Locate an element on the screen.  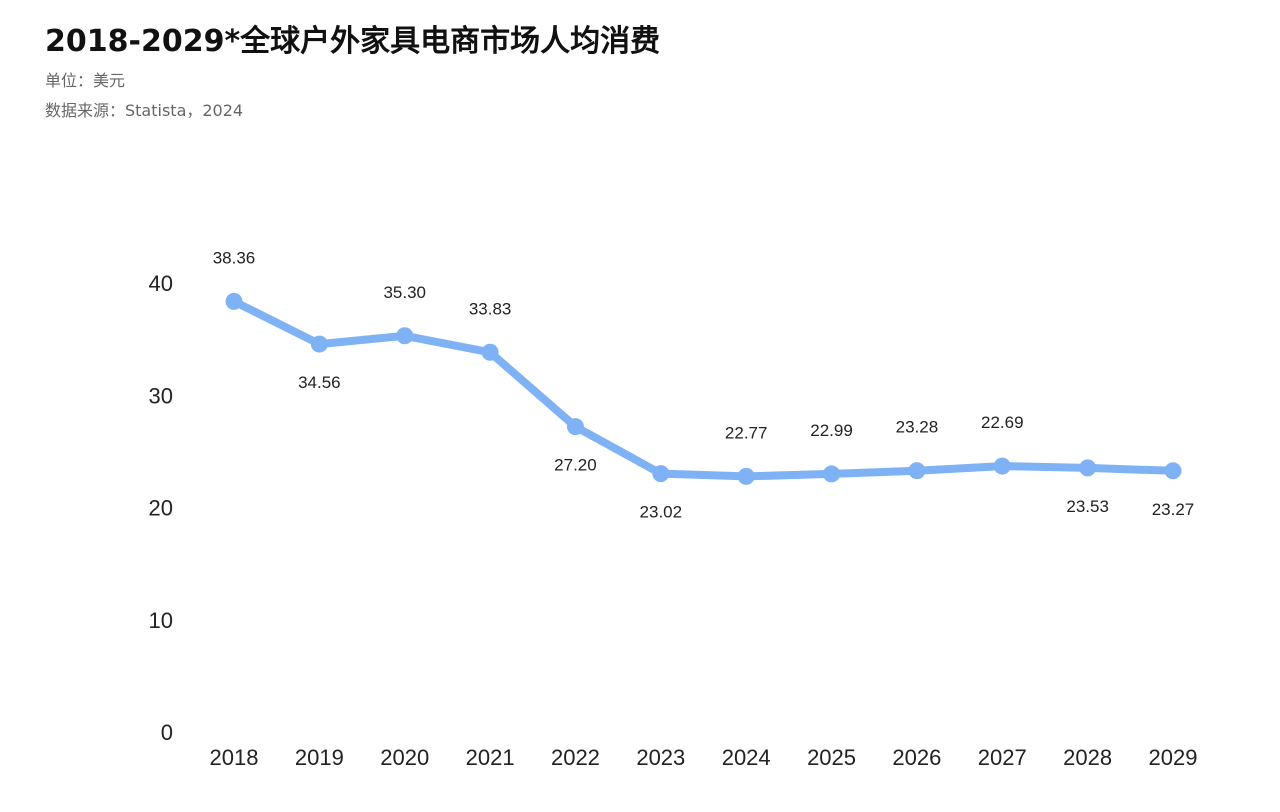
data-label: 23.53 is located at coordinates (1087, 506).